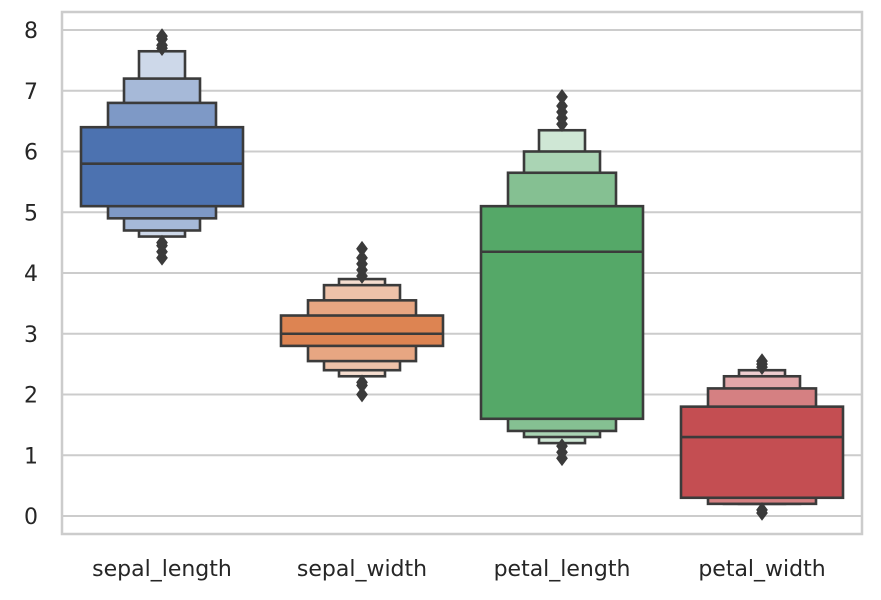  I want to click on y-tick-label: 8, so click(31, 31).